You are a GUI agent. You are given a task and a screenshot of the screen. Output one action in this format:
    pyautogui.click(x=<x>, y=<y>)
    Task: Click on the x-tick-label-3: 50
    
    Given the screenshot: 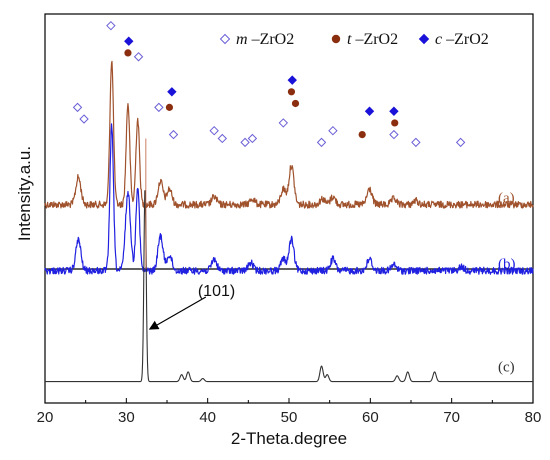 What is the action you would take?
    pyautogui.click(x=289, y=417)
    